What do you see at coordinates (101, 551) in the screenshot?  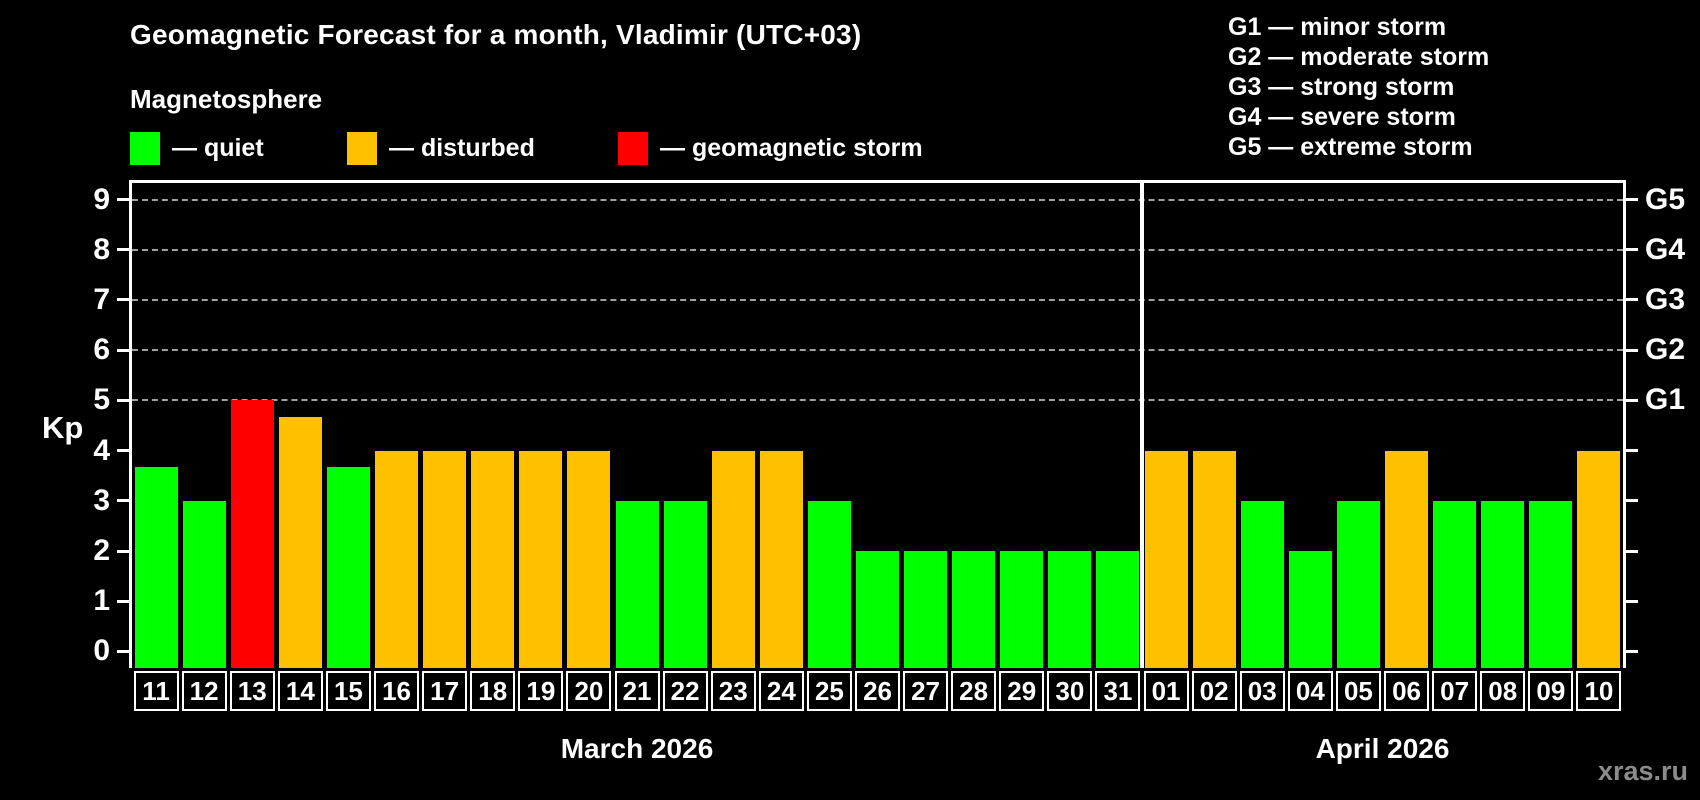 I see `kp-axis-label: 2` at bounding box center [101, 551].